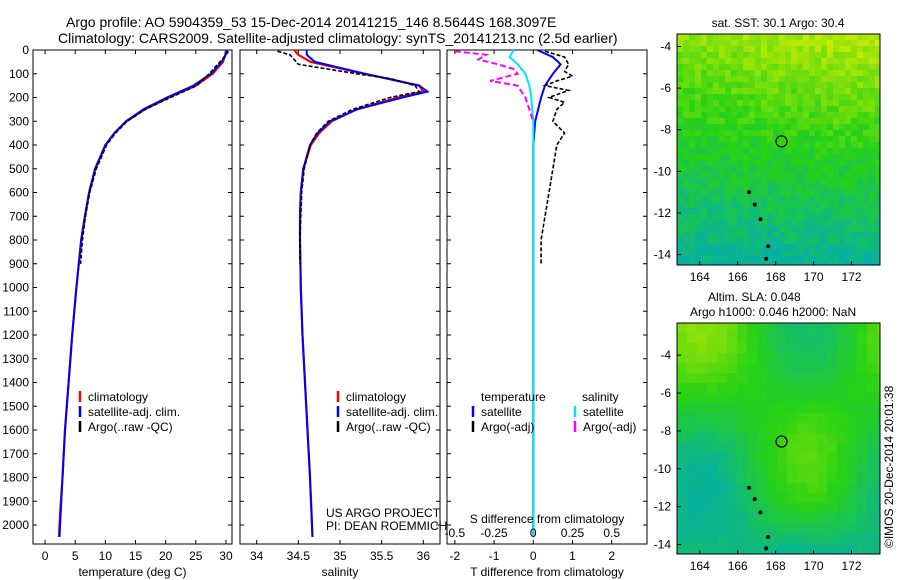 This screenshot has width=900, height=580. What do you see at coordinates (663, 545) in the screenshot?
I see `y-tick-label: -14` at bounding box center [663, 545].